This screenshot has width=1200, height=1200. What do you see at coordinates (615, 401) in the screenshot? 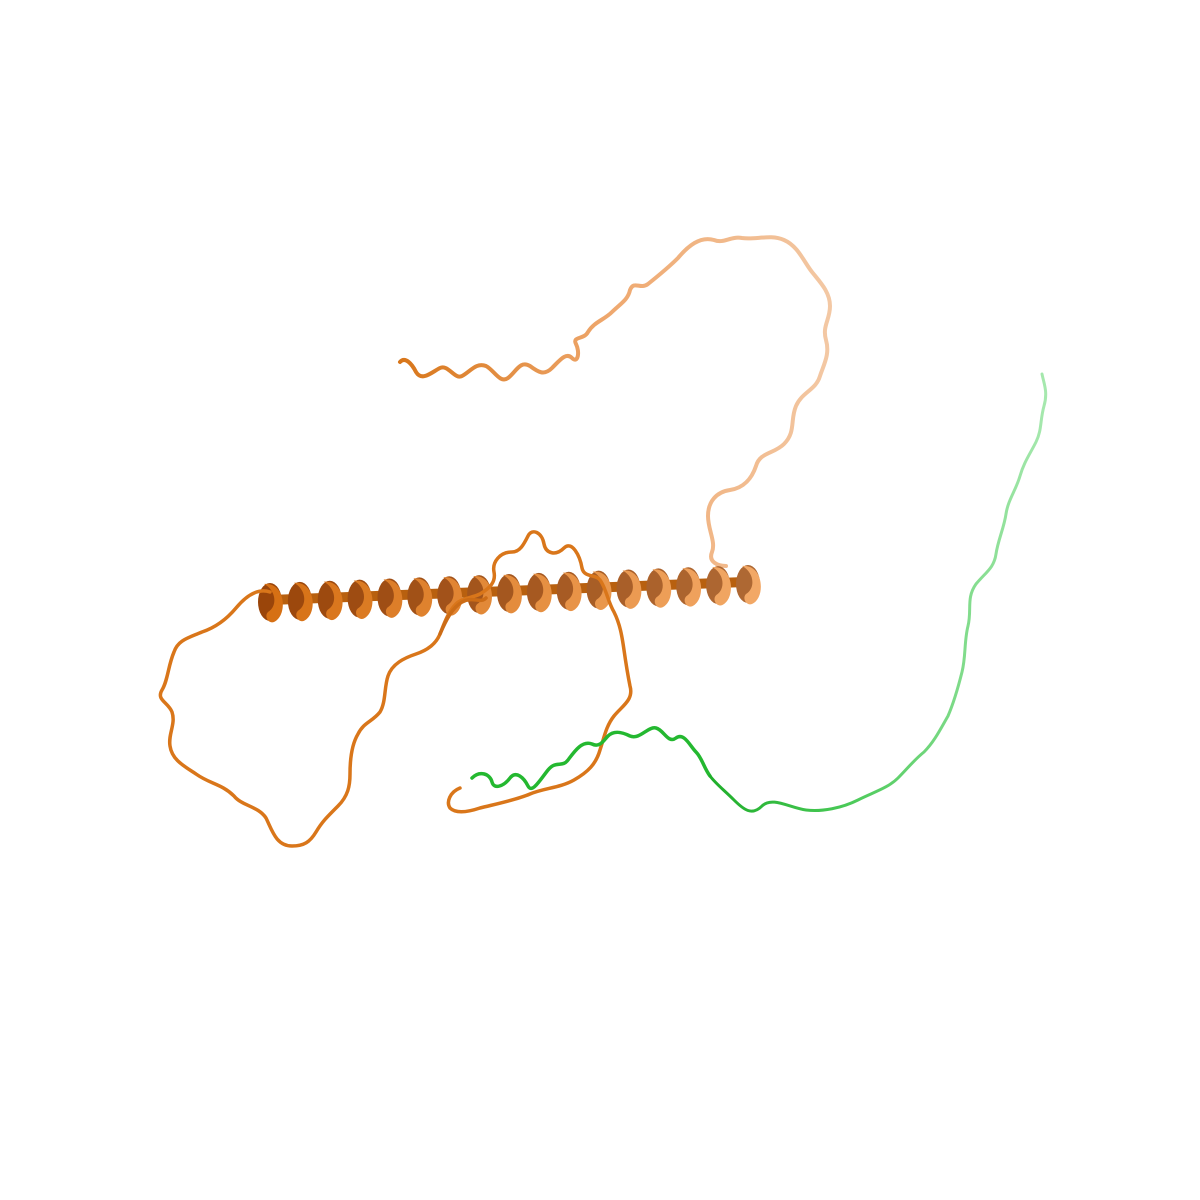
I see `upper-coil-segment` at bounding box center [615, 401].